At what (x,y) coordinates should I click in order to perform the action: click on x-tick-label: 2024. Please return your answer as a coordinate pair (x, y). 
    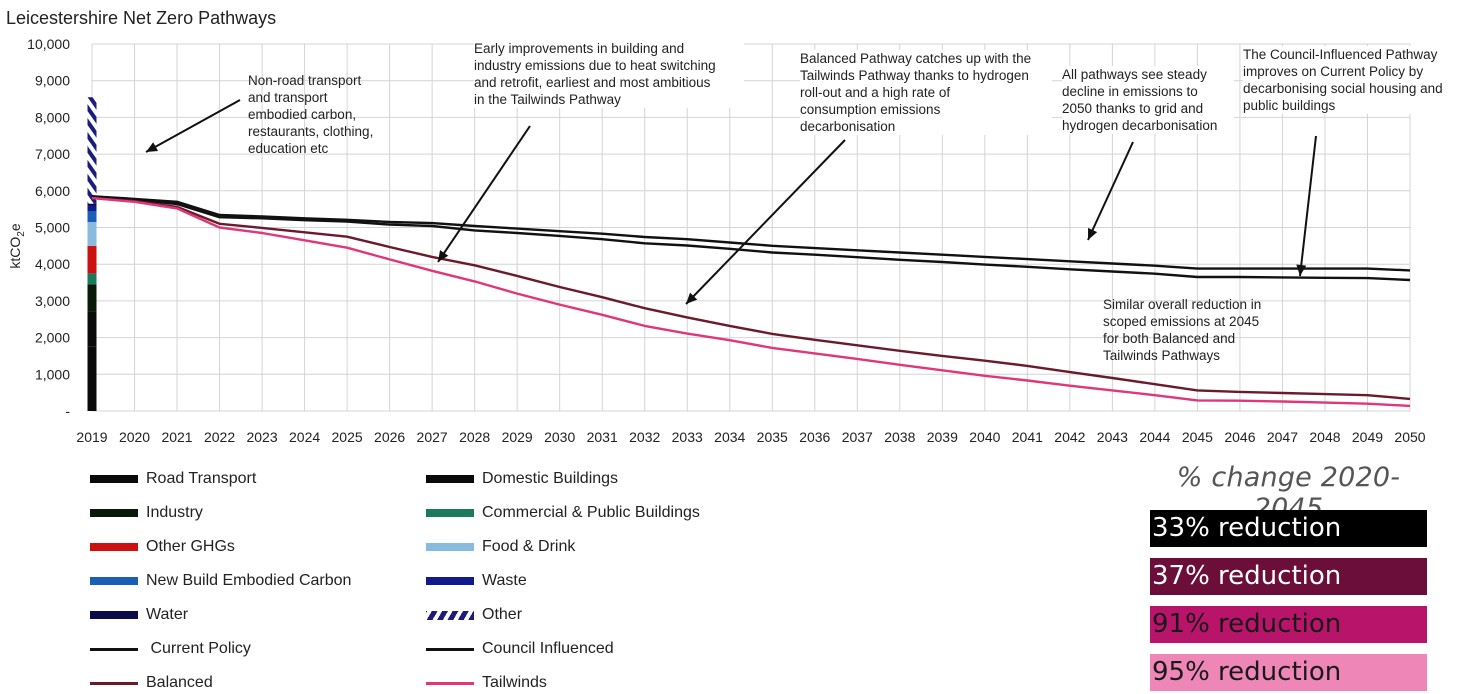
    Looking at the image, I should click on (304, 437).